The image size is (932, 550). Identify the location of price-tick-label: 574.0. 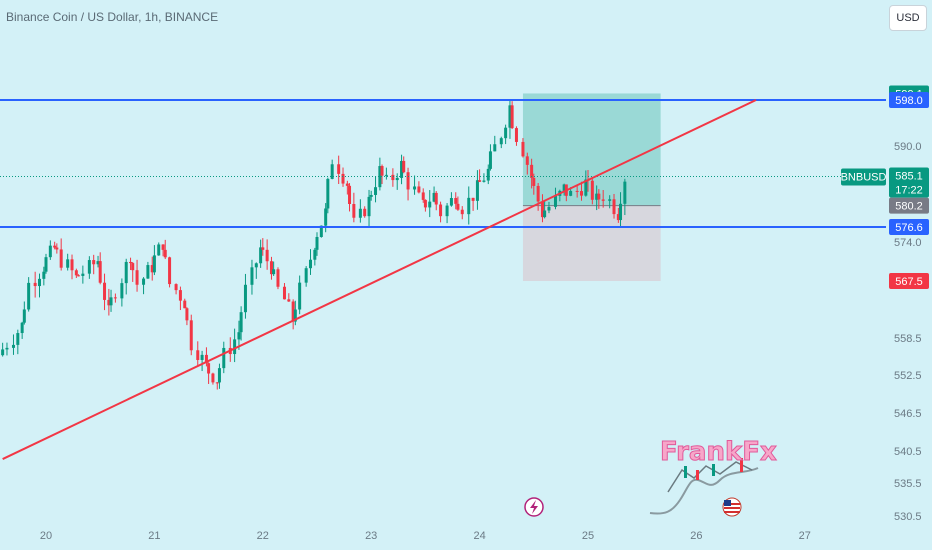
(908, 243).